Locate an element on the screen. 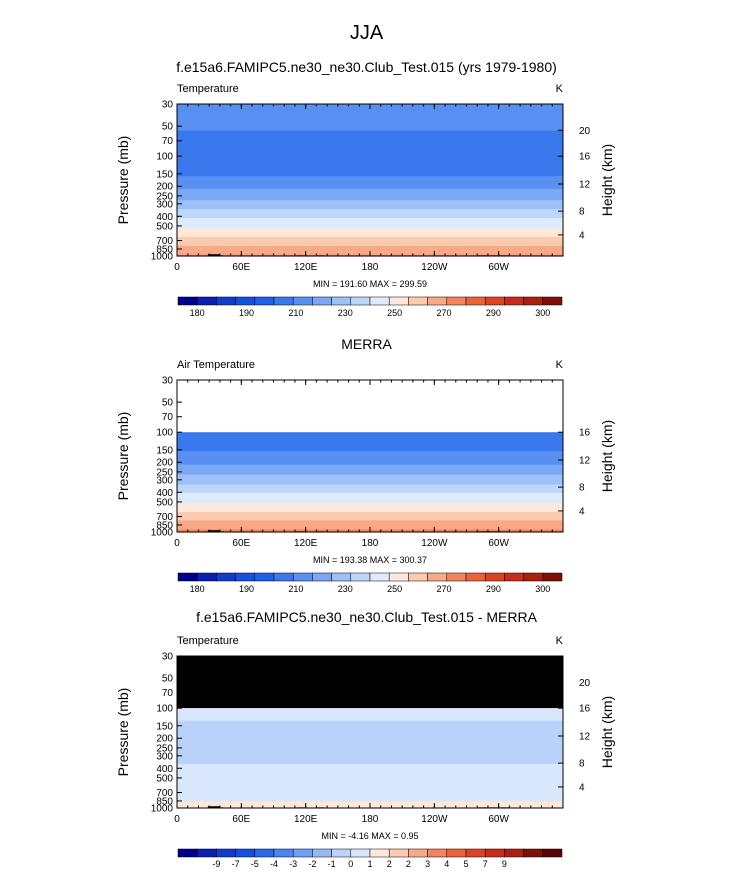  field-layer is located at coordinates (370, 456).